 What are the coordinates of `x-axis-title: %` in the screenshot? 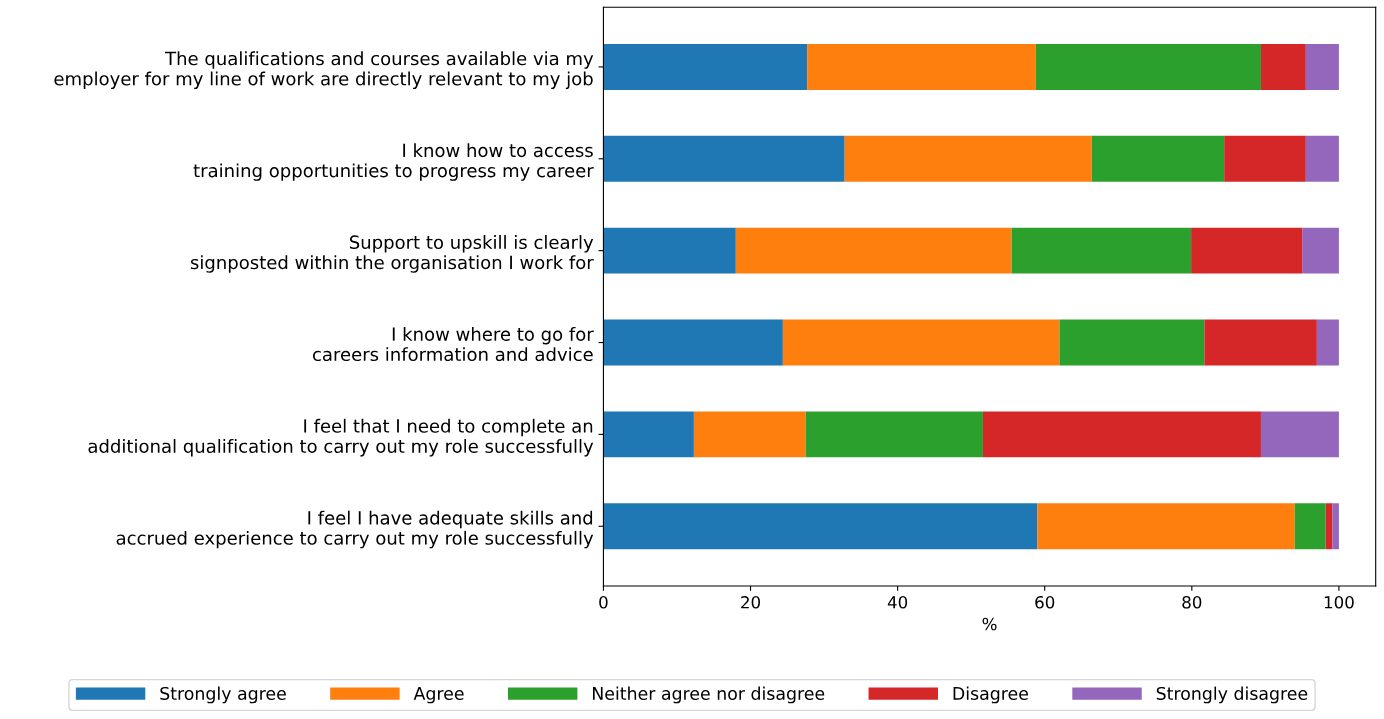 It's located at (989, 624).